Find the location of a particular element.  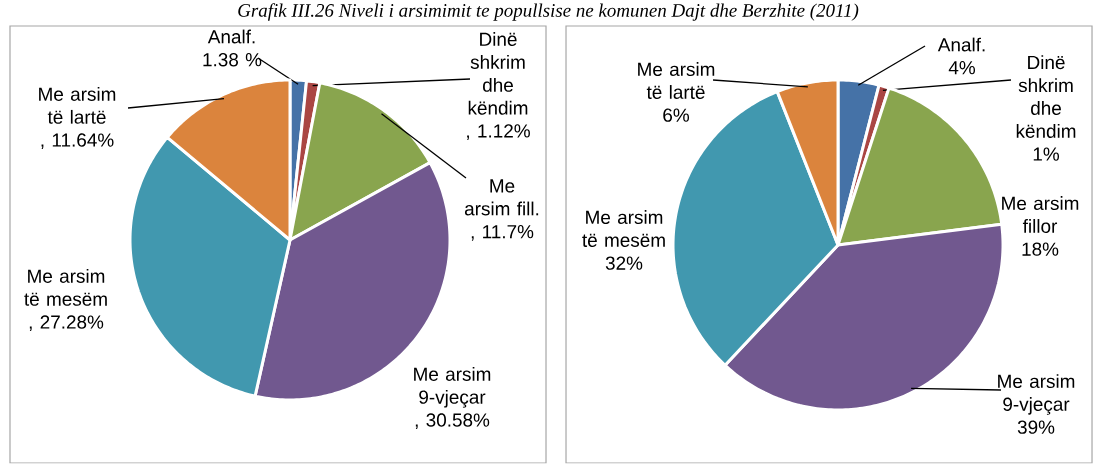

data-label: 1.38 % is located at coordinates (232, 60).